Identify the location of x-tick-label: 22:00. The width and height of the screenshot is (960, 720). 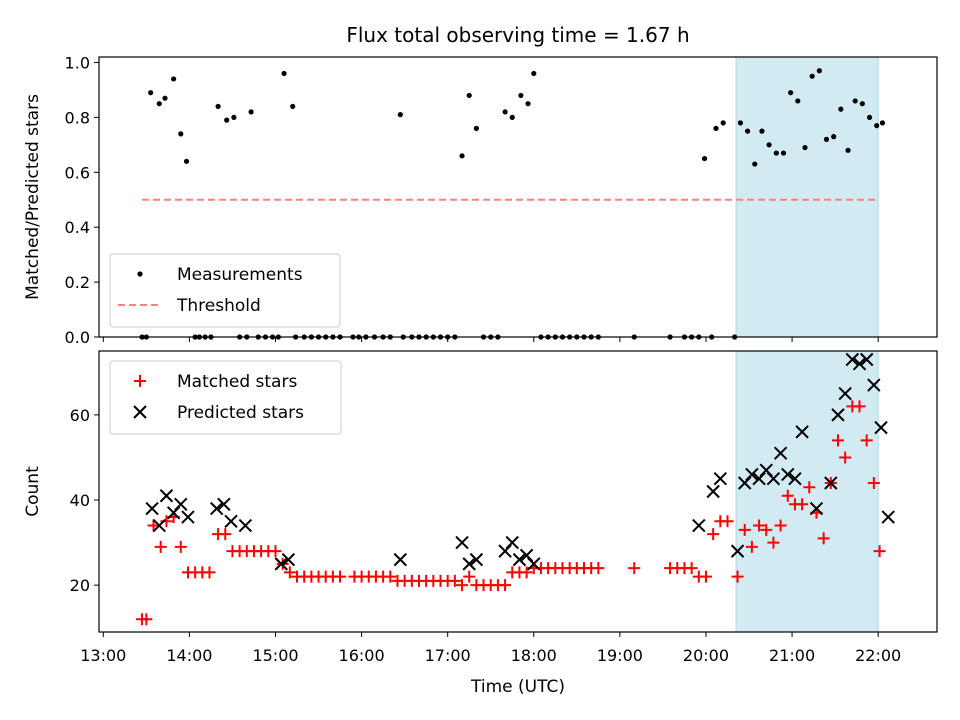
(878, 655).